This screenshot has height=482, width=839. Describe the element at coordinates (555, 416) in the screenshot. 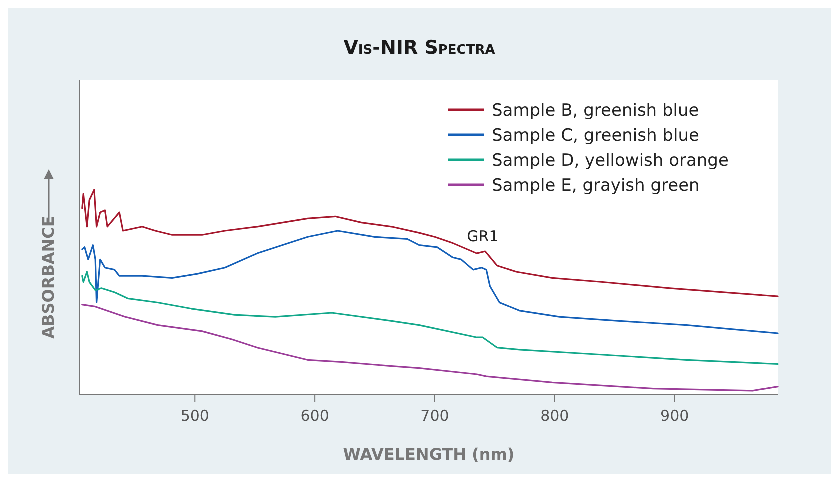

I see `x-tick-label: 800` at that location.